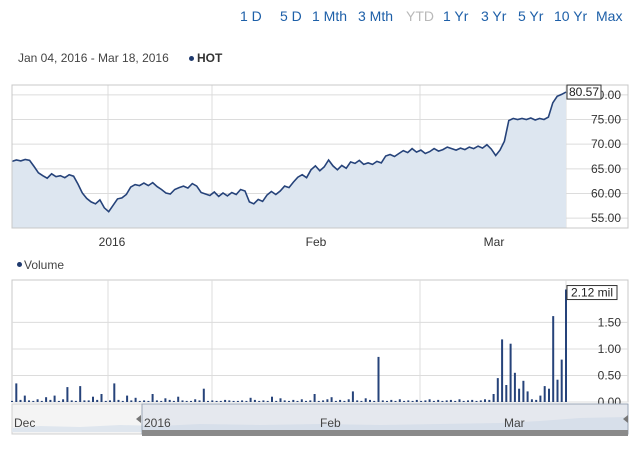 The height and width of the screenshot is (449, 640). I want to click on volume-last-value: 2.12 mil, so click(592, 293).